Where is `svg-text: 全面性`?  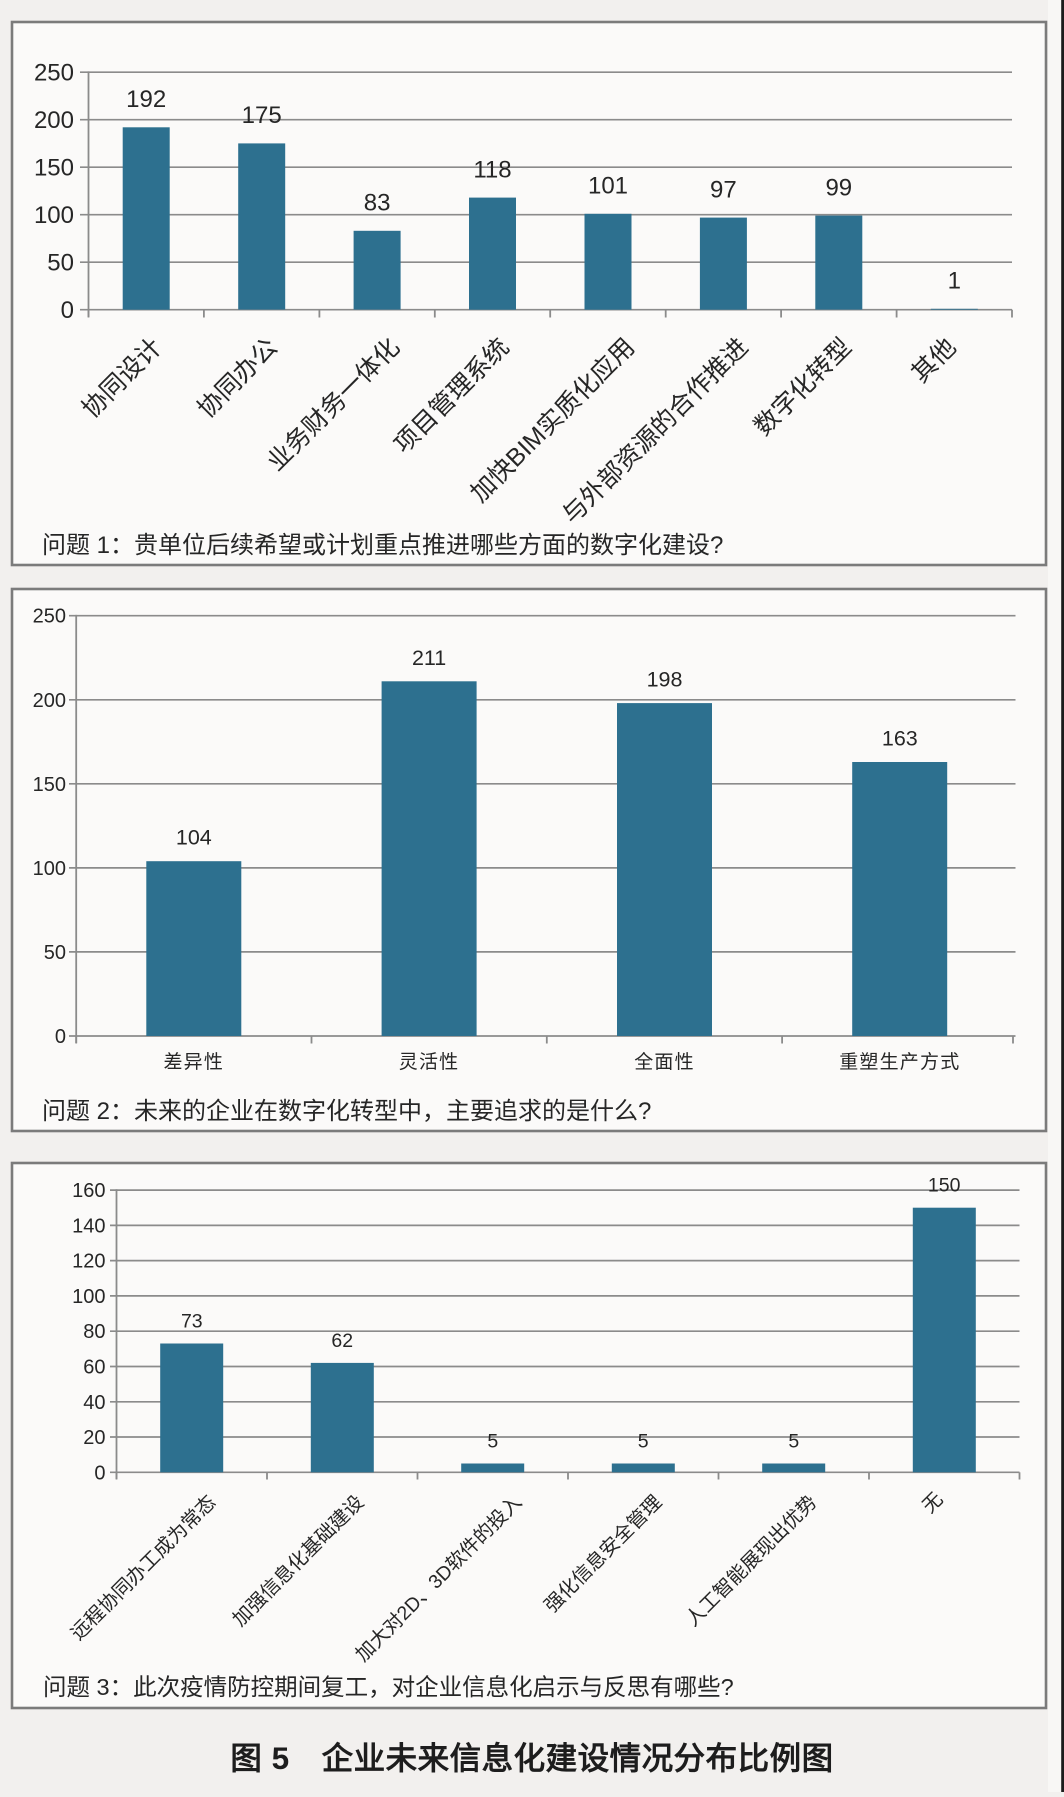
svg-text: 全面性 is located at coordinates (664, 1062).